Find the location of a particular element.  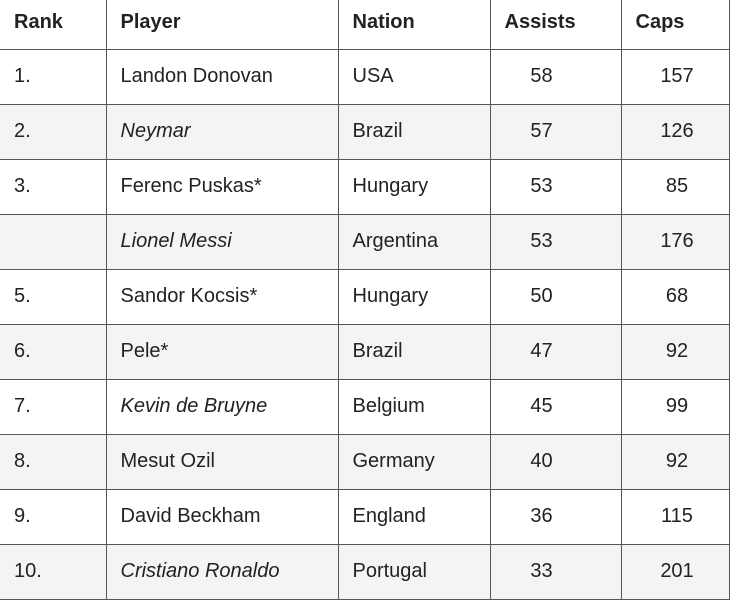

cell-caps: 157 is located at coordinates (675, 76).